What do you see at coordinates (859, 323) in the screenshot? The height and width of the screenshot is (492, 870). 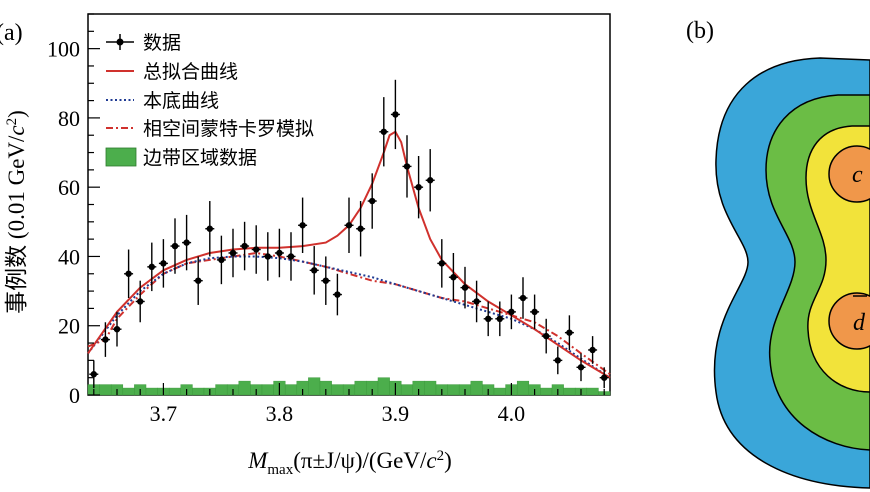 I see `quark-d-label: d` at bounding box center [859, 323].